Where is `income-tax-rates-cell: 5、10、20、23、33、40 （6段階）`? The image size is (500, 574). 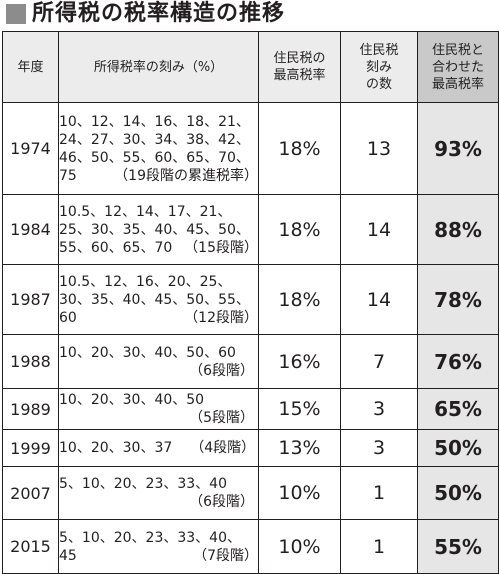 income-tax-rates-cell: 5、10、20、23、33、40 （6段階） is located at coordinates (158, 493).